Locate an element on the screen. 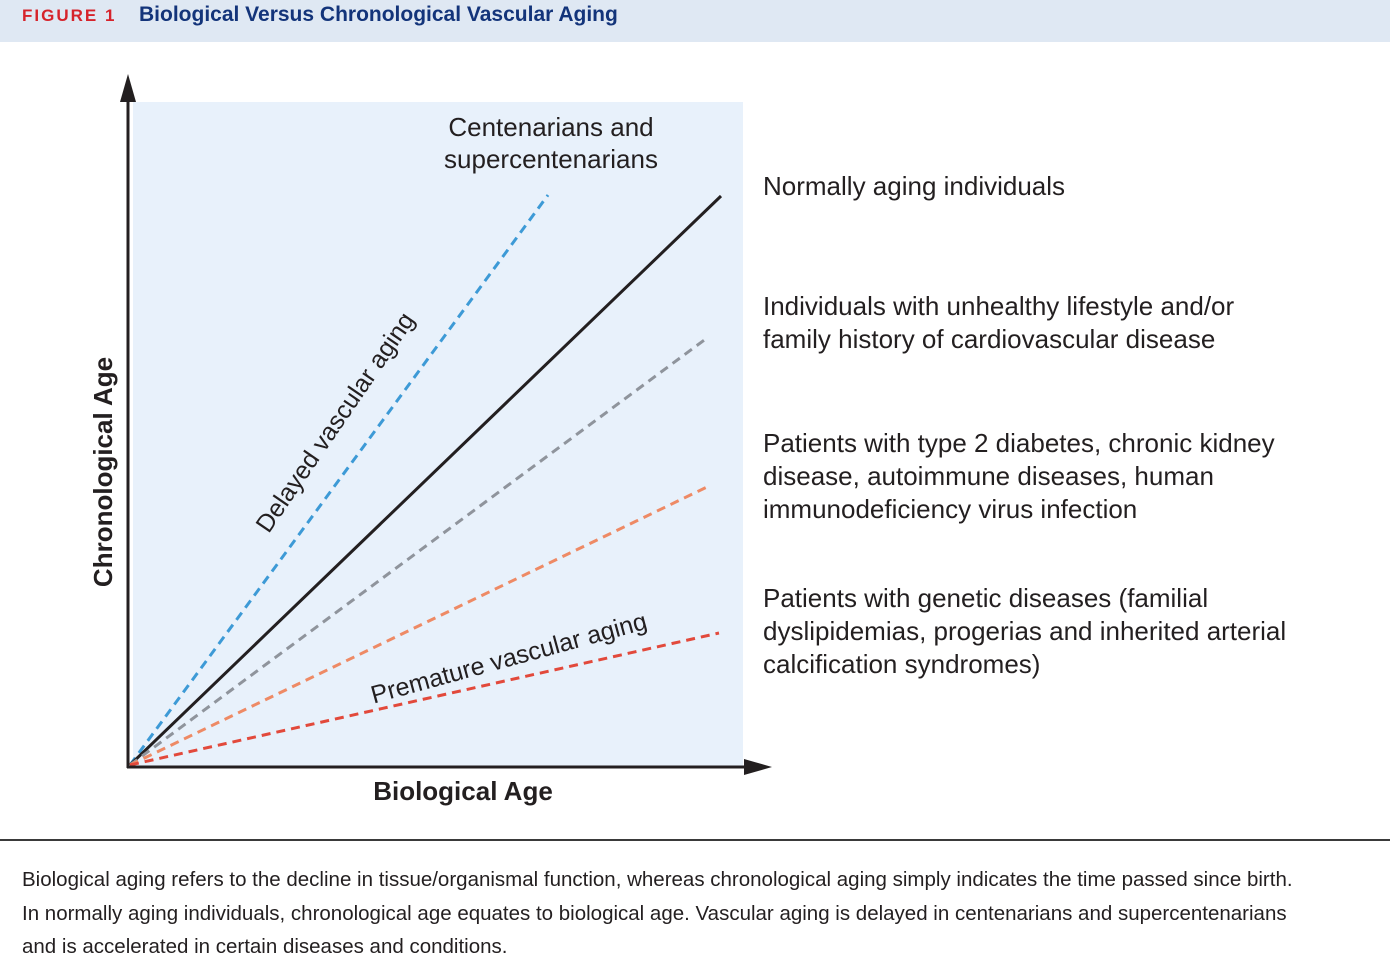  legend-normal-text: Normally aging individuals is located at coordinates (914, 186).